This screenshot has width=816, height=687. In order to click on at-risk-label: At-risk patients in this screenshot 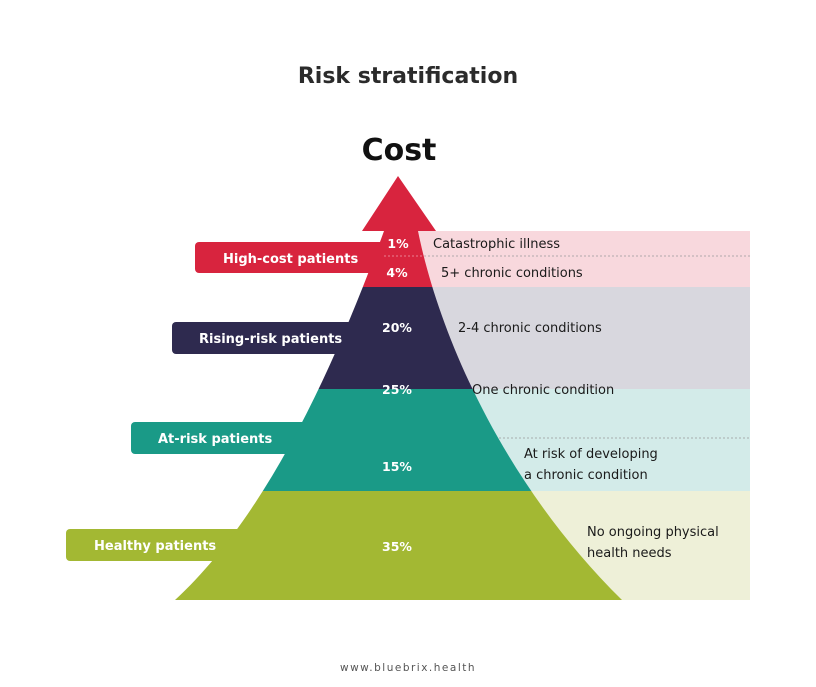, I will do `click(215, 439)`.